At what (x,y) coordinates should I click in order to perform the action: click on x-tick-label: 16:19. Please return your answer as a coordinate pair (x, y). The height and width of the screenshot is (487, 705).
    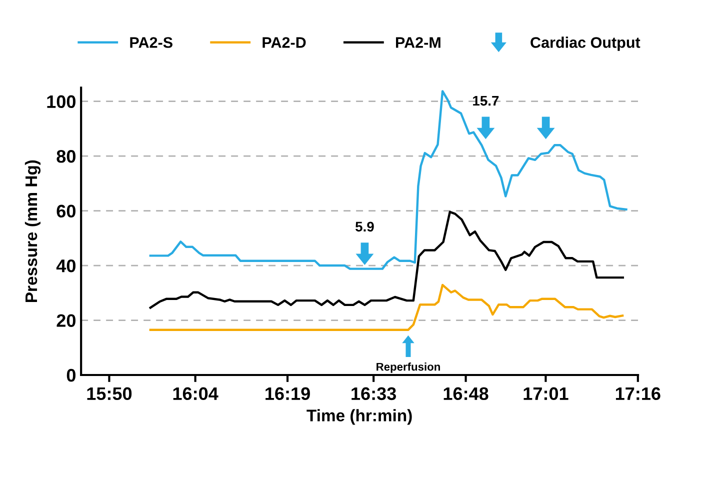
    Looking at the image, I should click on (288, 393).